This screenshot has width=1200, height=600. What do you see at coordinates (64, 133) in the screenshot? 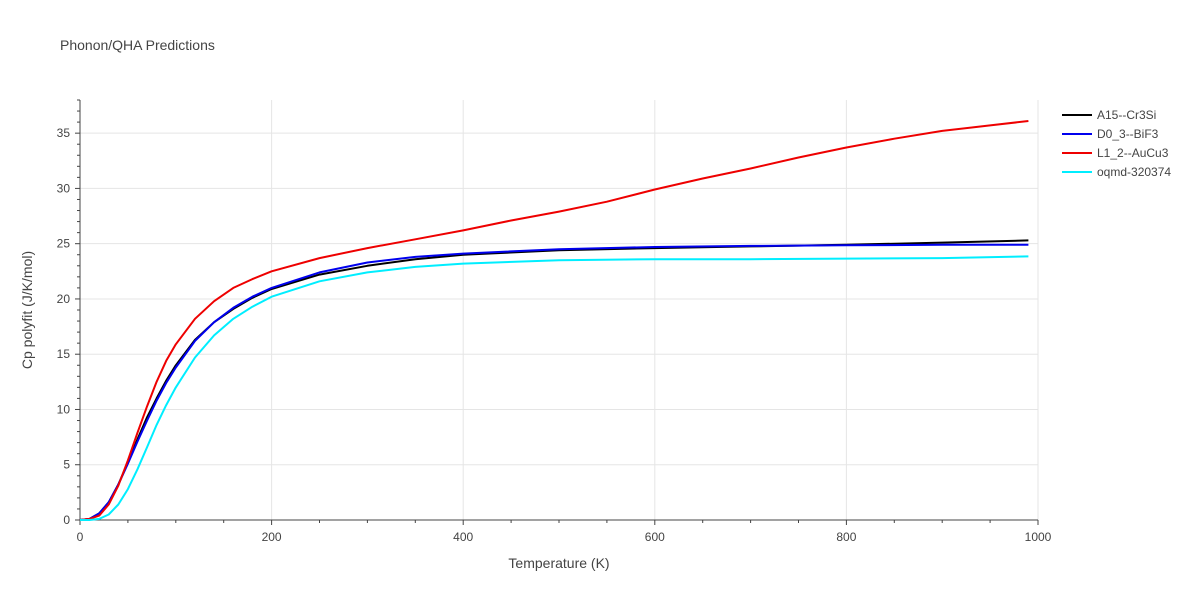
I see `y-tick-label: 35` at bounding box center [64, 133].